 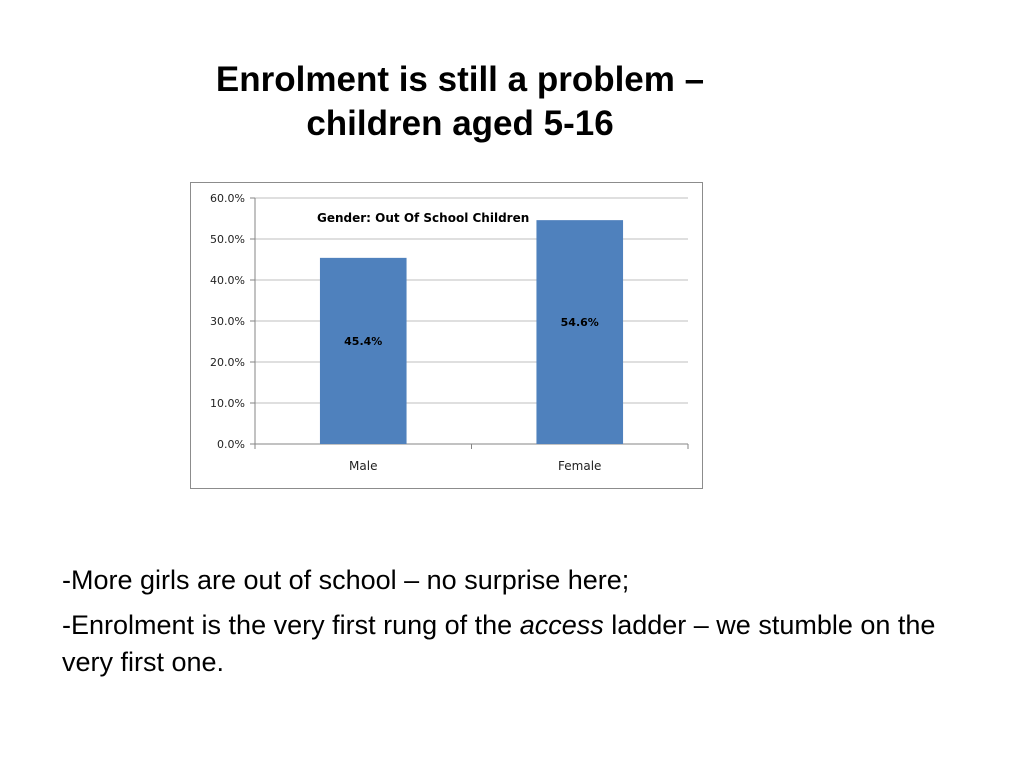 I want to click on y-tick-label: 30.0%, so click(x=227, y=321).